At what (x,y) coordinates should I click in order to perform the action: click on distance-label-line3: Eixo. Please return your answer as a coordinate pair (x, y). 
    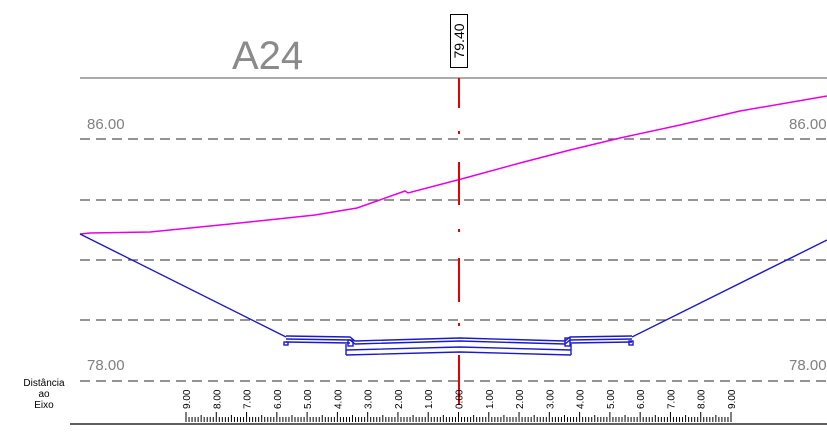
    Looking at the image, I should click on (44, 405).